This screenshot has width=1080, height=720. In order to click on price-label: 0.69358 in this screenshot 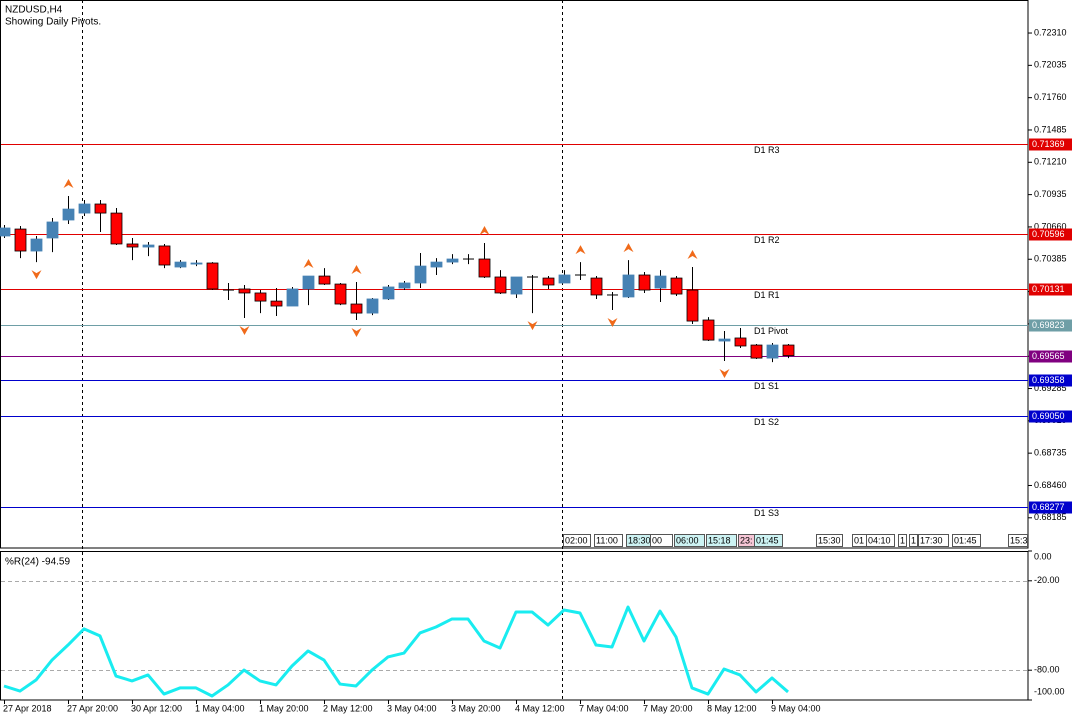, I will do `click(1048, 380)`.